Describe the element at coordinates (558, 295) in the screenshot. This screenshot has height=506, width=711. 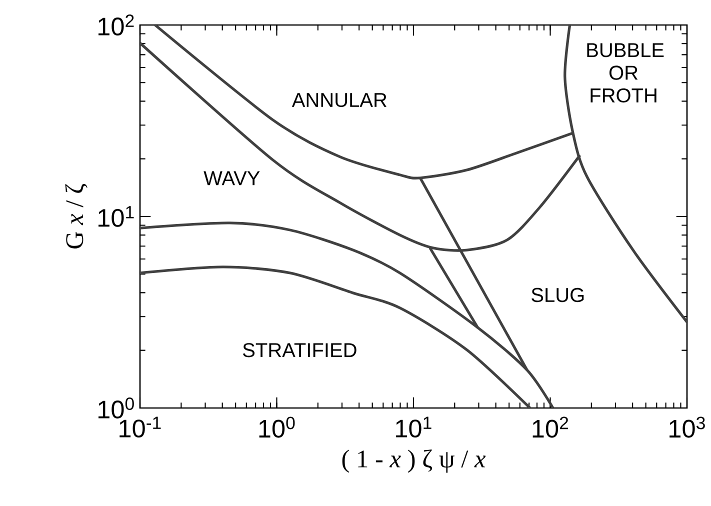
I see `annotation: SLUG` at that location.